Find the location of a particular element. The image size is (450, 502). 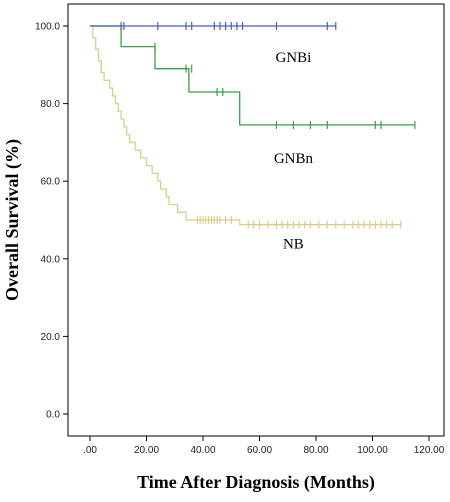

series-label-nb: NB is located at coordinates (293, 244).